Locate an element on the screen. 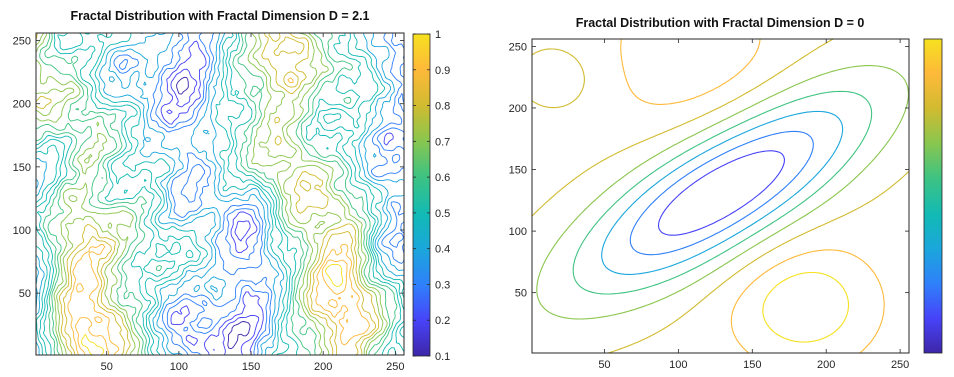 This screenshot has width=954, height=377. colorbar-tick-label: 0.9 is located at coordinates (442, 71).